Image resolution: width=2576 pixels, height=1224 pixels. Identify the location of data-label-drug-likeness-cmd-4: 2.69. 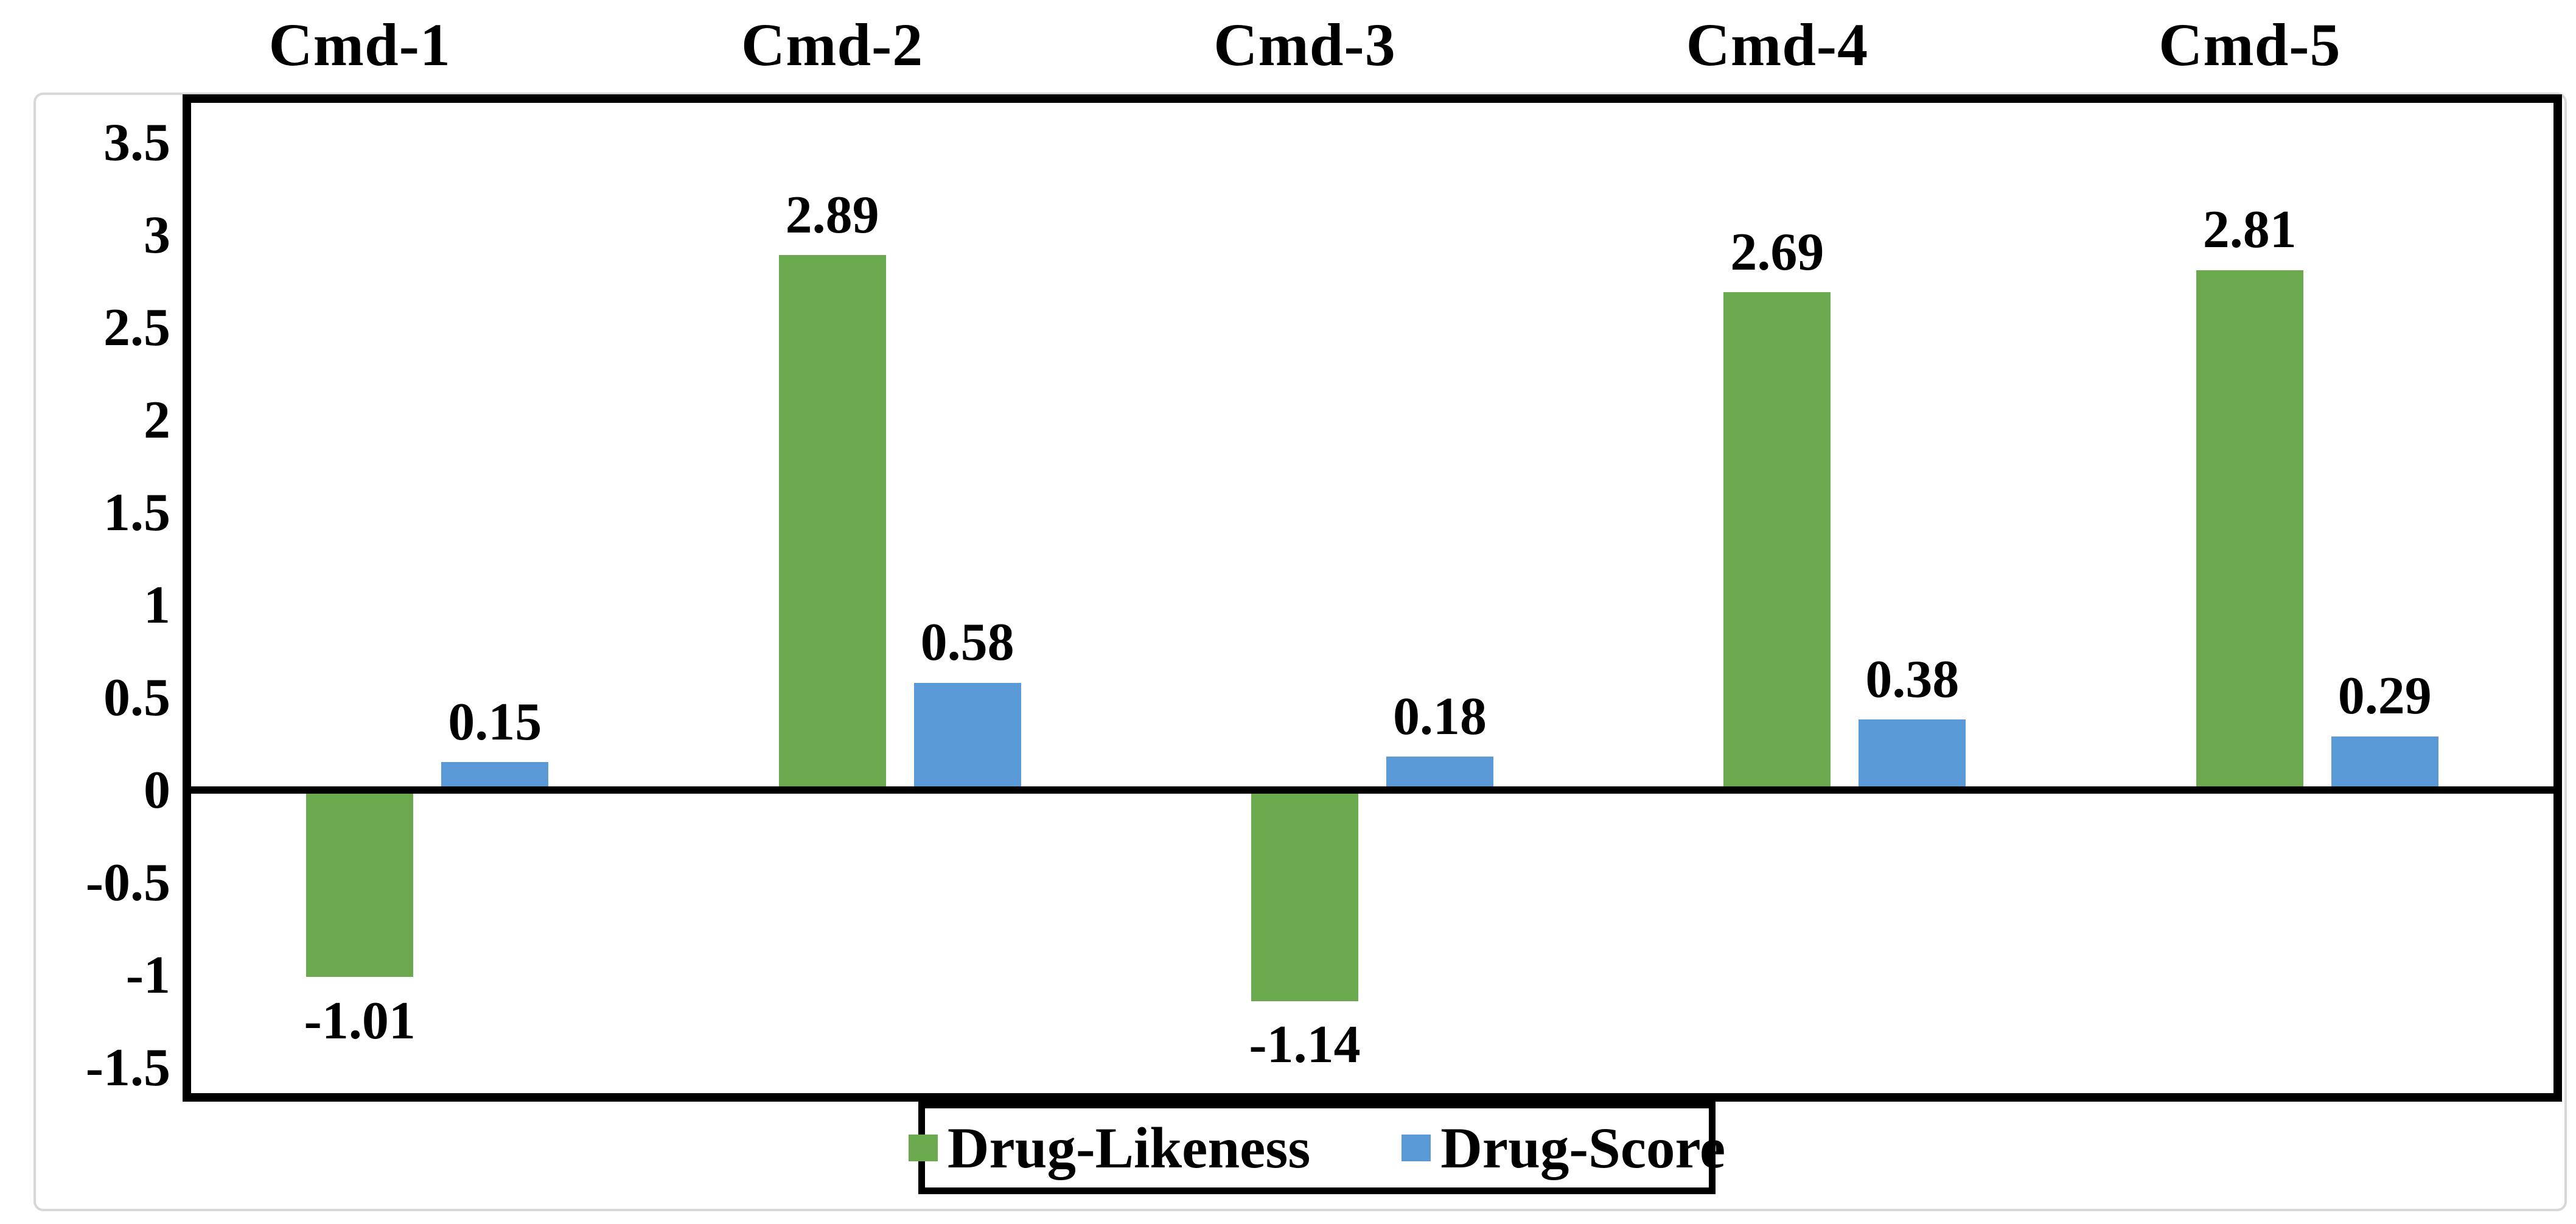
(1777, 252).